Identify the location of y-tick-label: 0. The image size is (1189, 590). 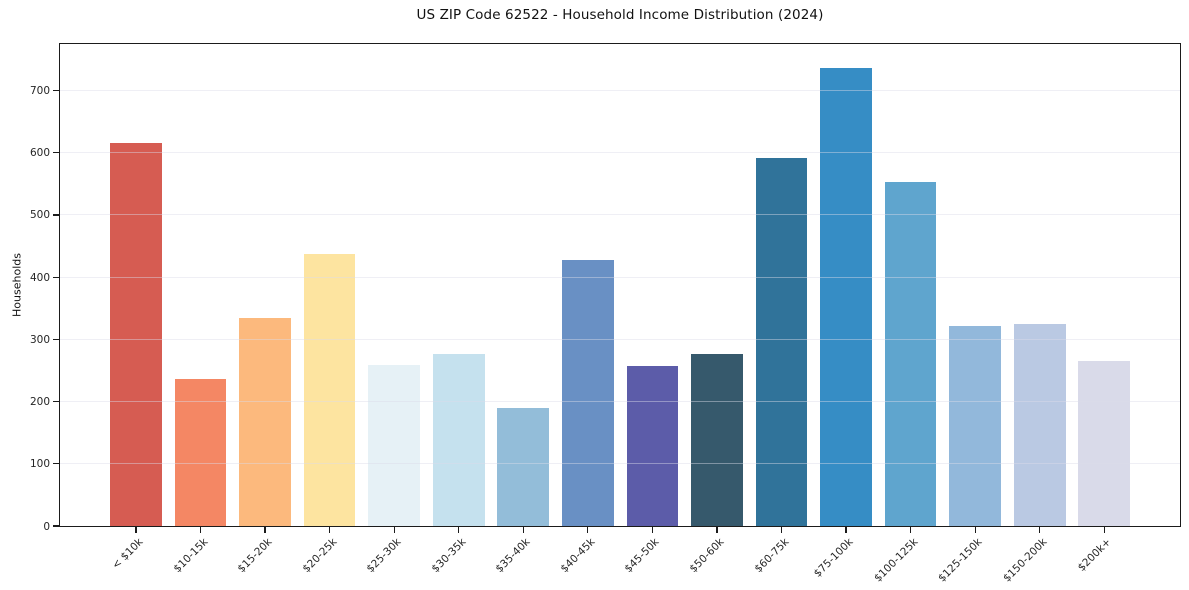
(46, 526).